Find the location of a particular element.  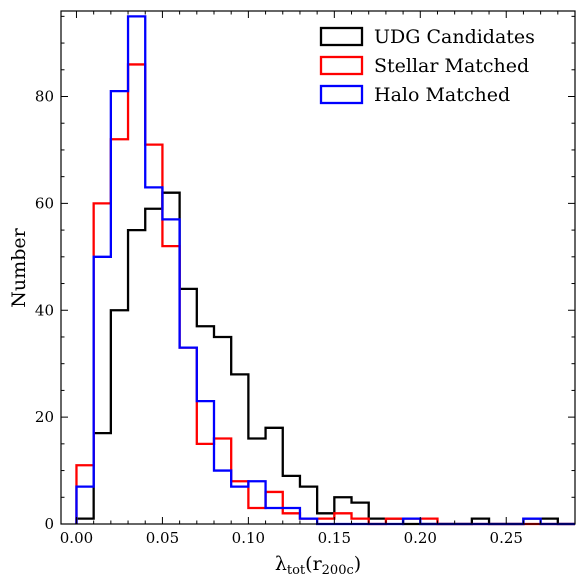

y-tick-label: 0 is located at coordinates (49, 524).